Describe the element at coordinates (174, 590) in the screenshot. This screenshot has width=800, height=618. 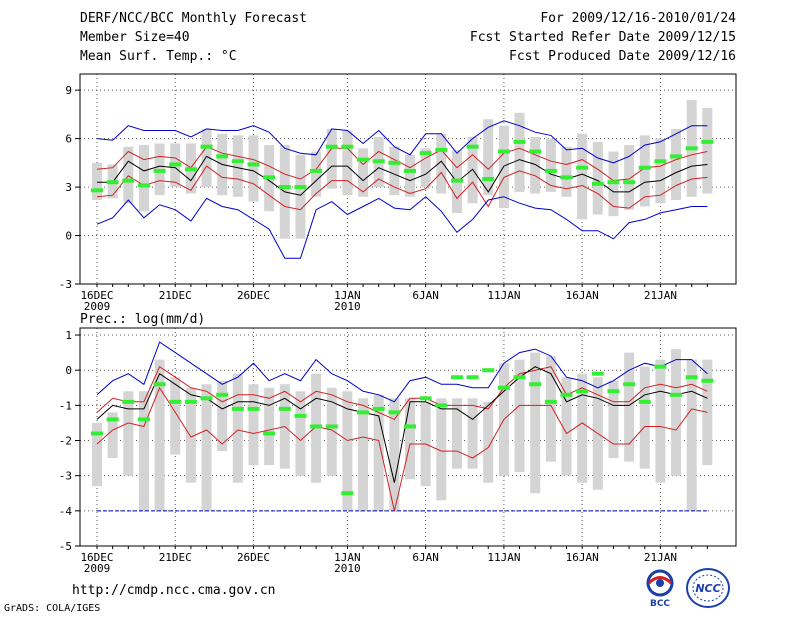
I see `source-url: http://cmdp.ncc.cma.gov.cn` at that location.